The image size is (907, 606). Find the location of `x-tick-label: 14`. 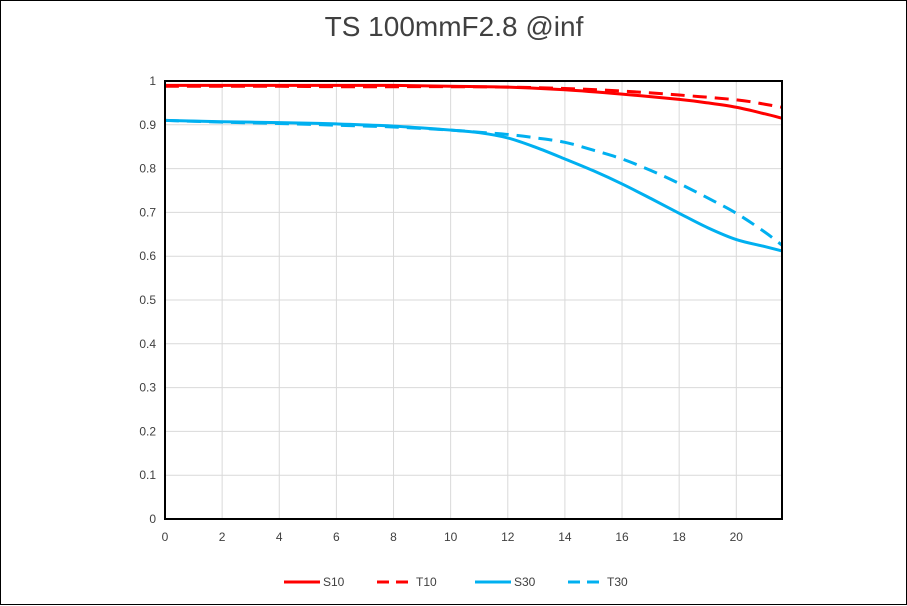

x-tick-label: 14 is located at coordinates (565, 537).